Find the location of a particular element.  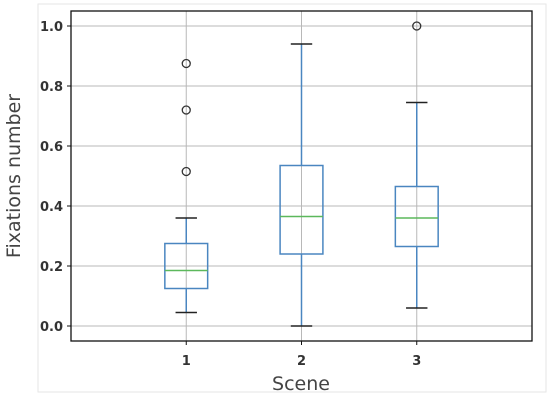

x-tick-label: 1 is located at coordinates (186, 361).